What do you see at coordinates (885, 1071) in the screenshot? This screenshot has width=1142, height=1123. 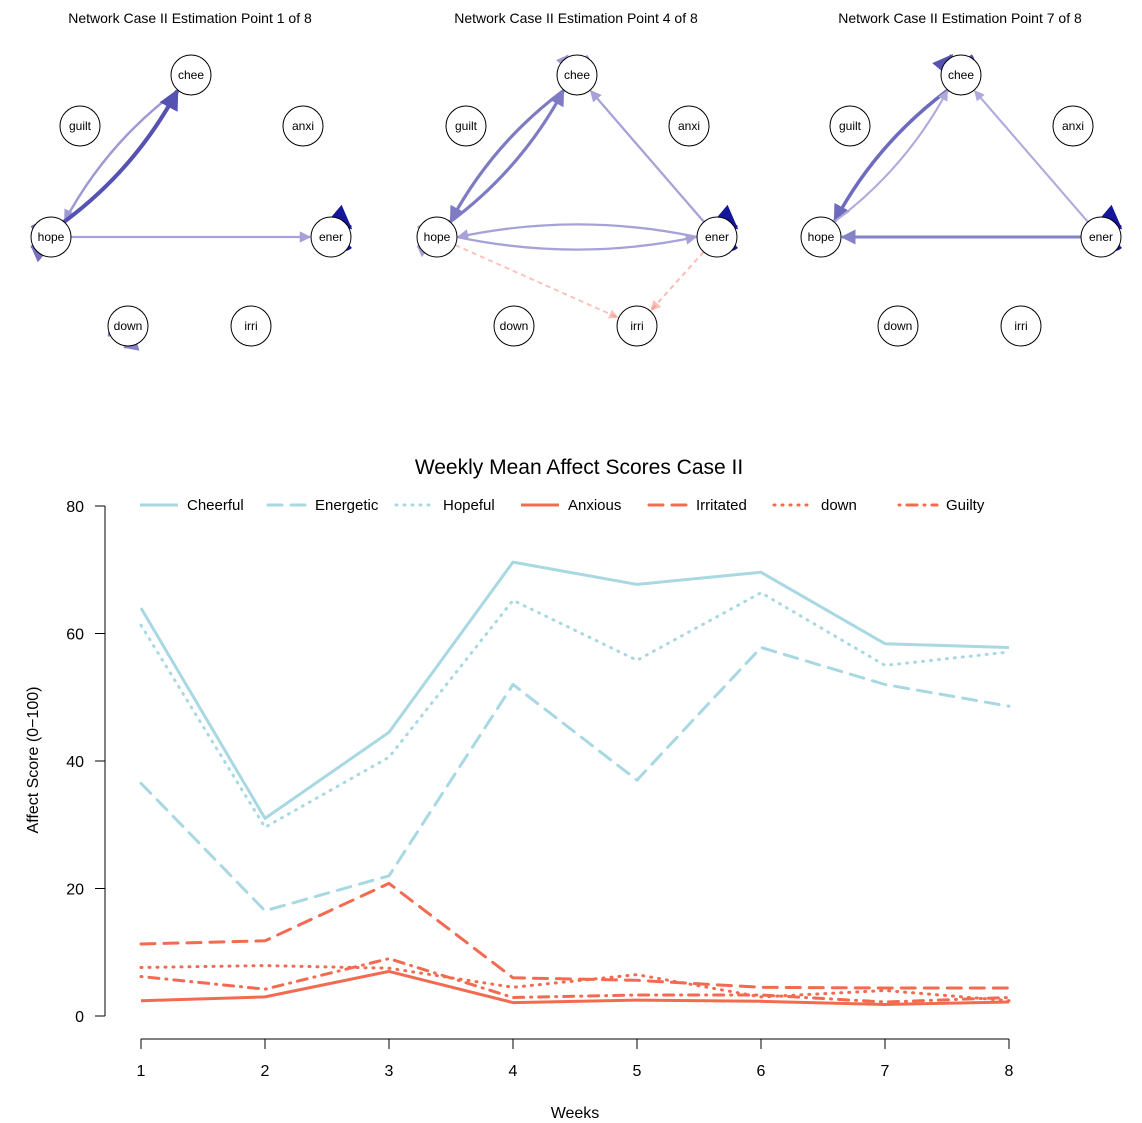 I see `x-tick-label: 7` at bounding box center [885, 1071].